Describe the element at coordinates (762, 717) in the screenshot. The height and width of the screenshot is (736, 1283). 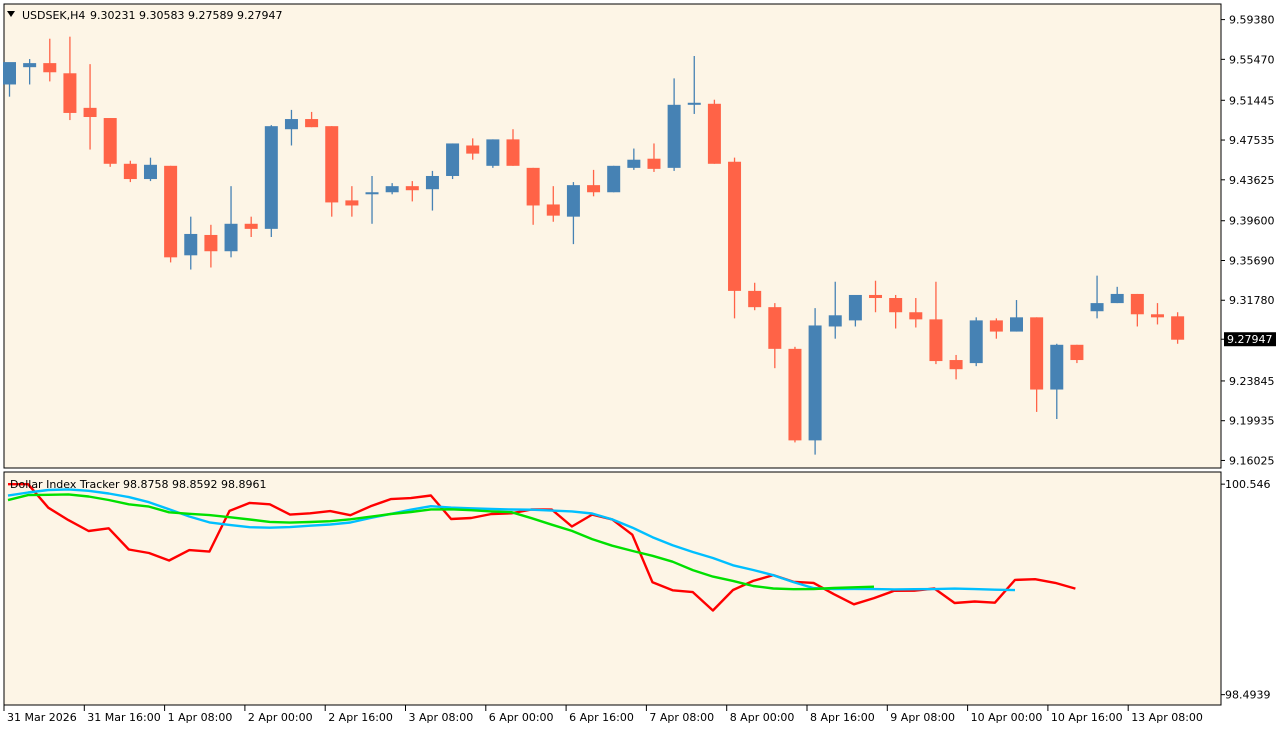
I see `time-tick-label: 8 Apr 00:00` at that location.